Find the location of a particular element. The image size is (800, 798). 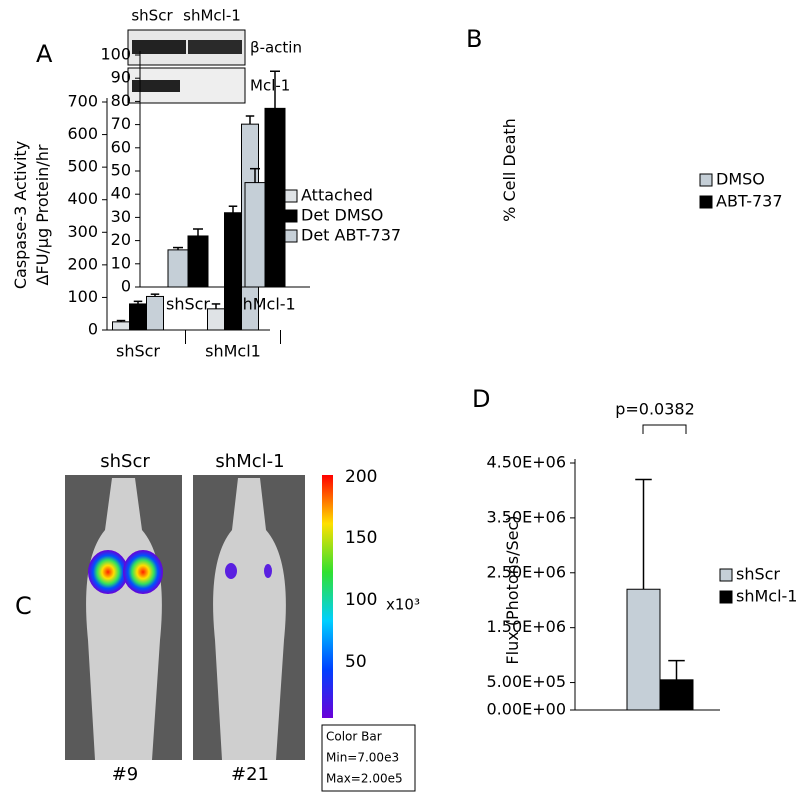

y-tick-label: 50 is located at coordinates (121, 170).